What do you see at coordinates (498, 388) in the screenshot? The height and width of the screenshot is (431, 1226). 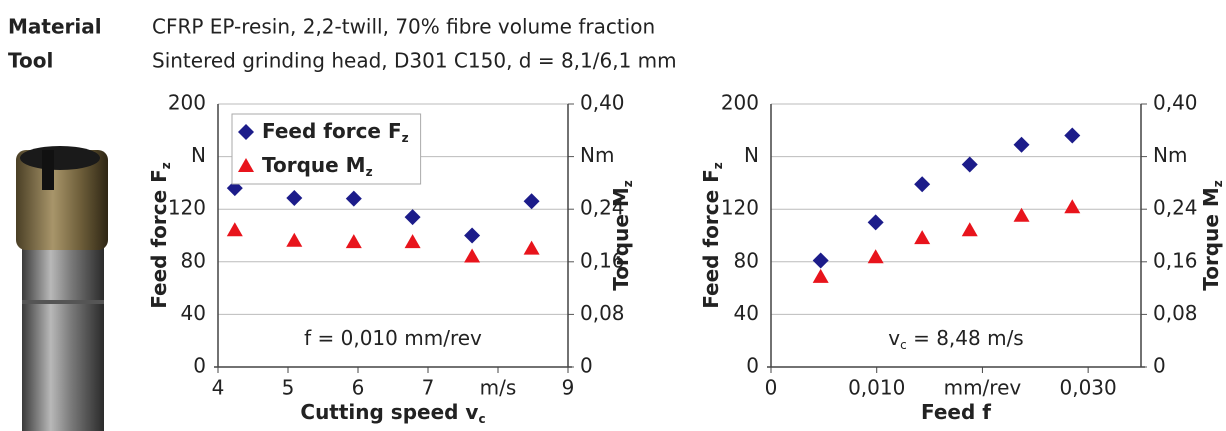 I see `x-tick-label: m/s` at bounding box center [498, 388].